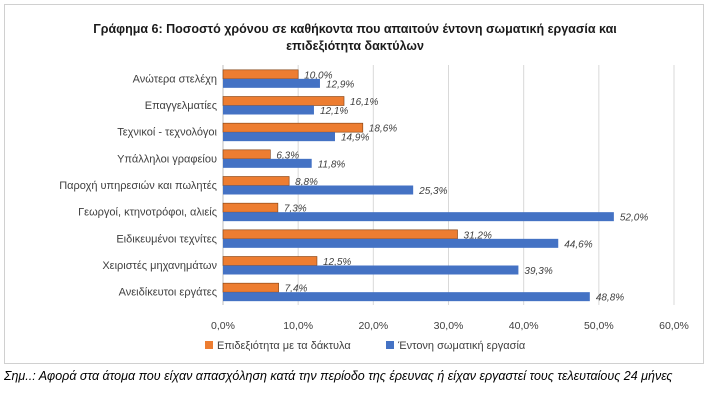  I want to click on category-label: Τεχνικοί - τεχνολόγοι, so click(167, 133).